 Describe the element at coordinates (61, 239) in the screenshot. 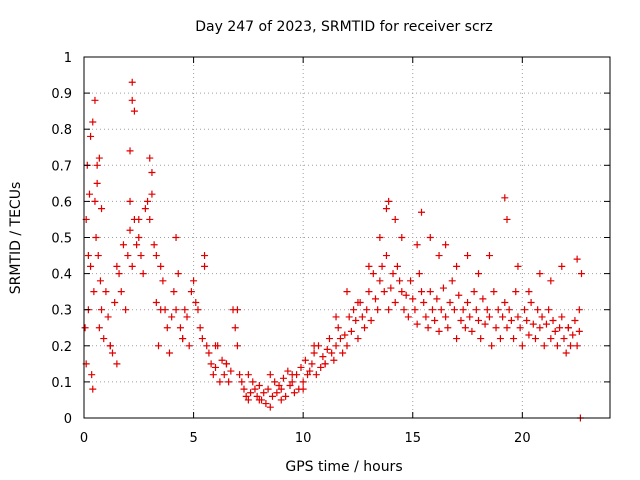

I see `y-tick-labels: 0 0.1 0.2 0.3 0.4 0.5 0.6 0.7 0.8 0.9 1` at that location.